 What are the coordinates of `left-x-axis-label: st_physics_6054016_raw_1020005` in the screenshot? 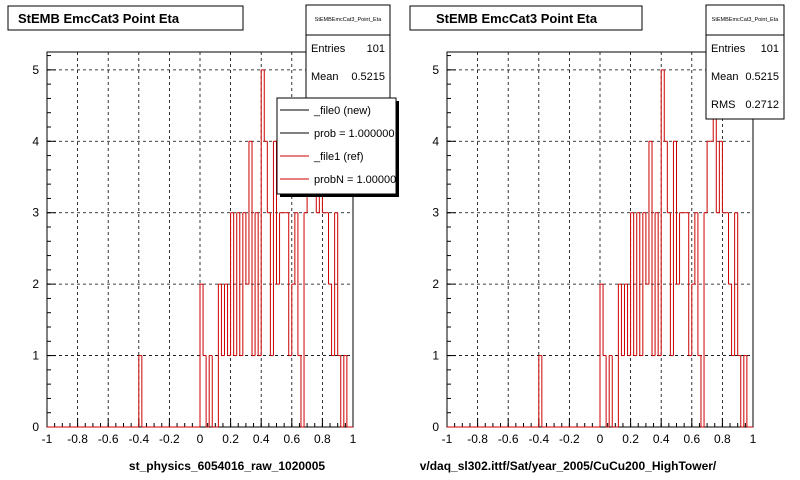 It's located at (227, 466).